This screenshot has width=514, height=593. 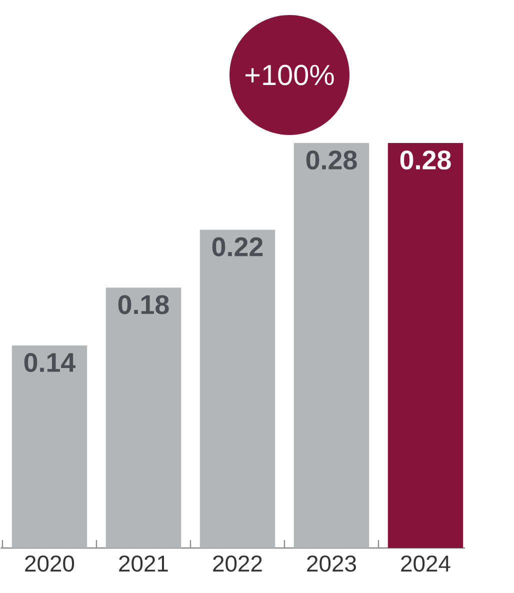 What do you see at coordinates (143, 304) in the screenshot?
I see `data-label: 0.18` at bounding box center [143, 304].